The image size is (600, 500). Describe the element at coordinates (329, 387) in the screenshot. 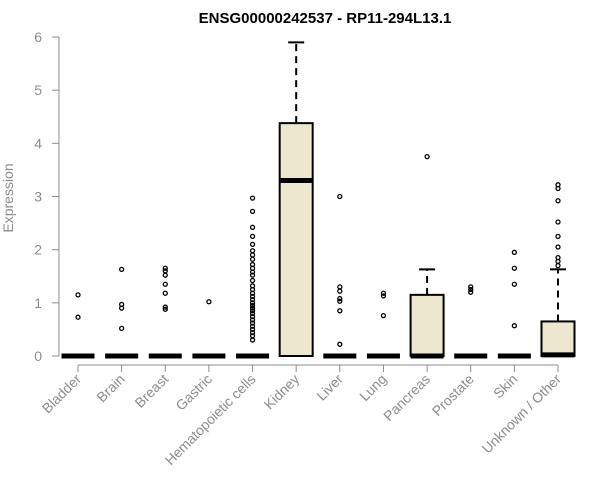

I see `x-tick-label: Liver` at that location.